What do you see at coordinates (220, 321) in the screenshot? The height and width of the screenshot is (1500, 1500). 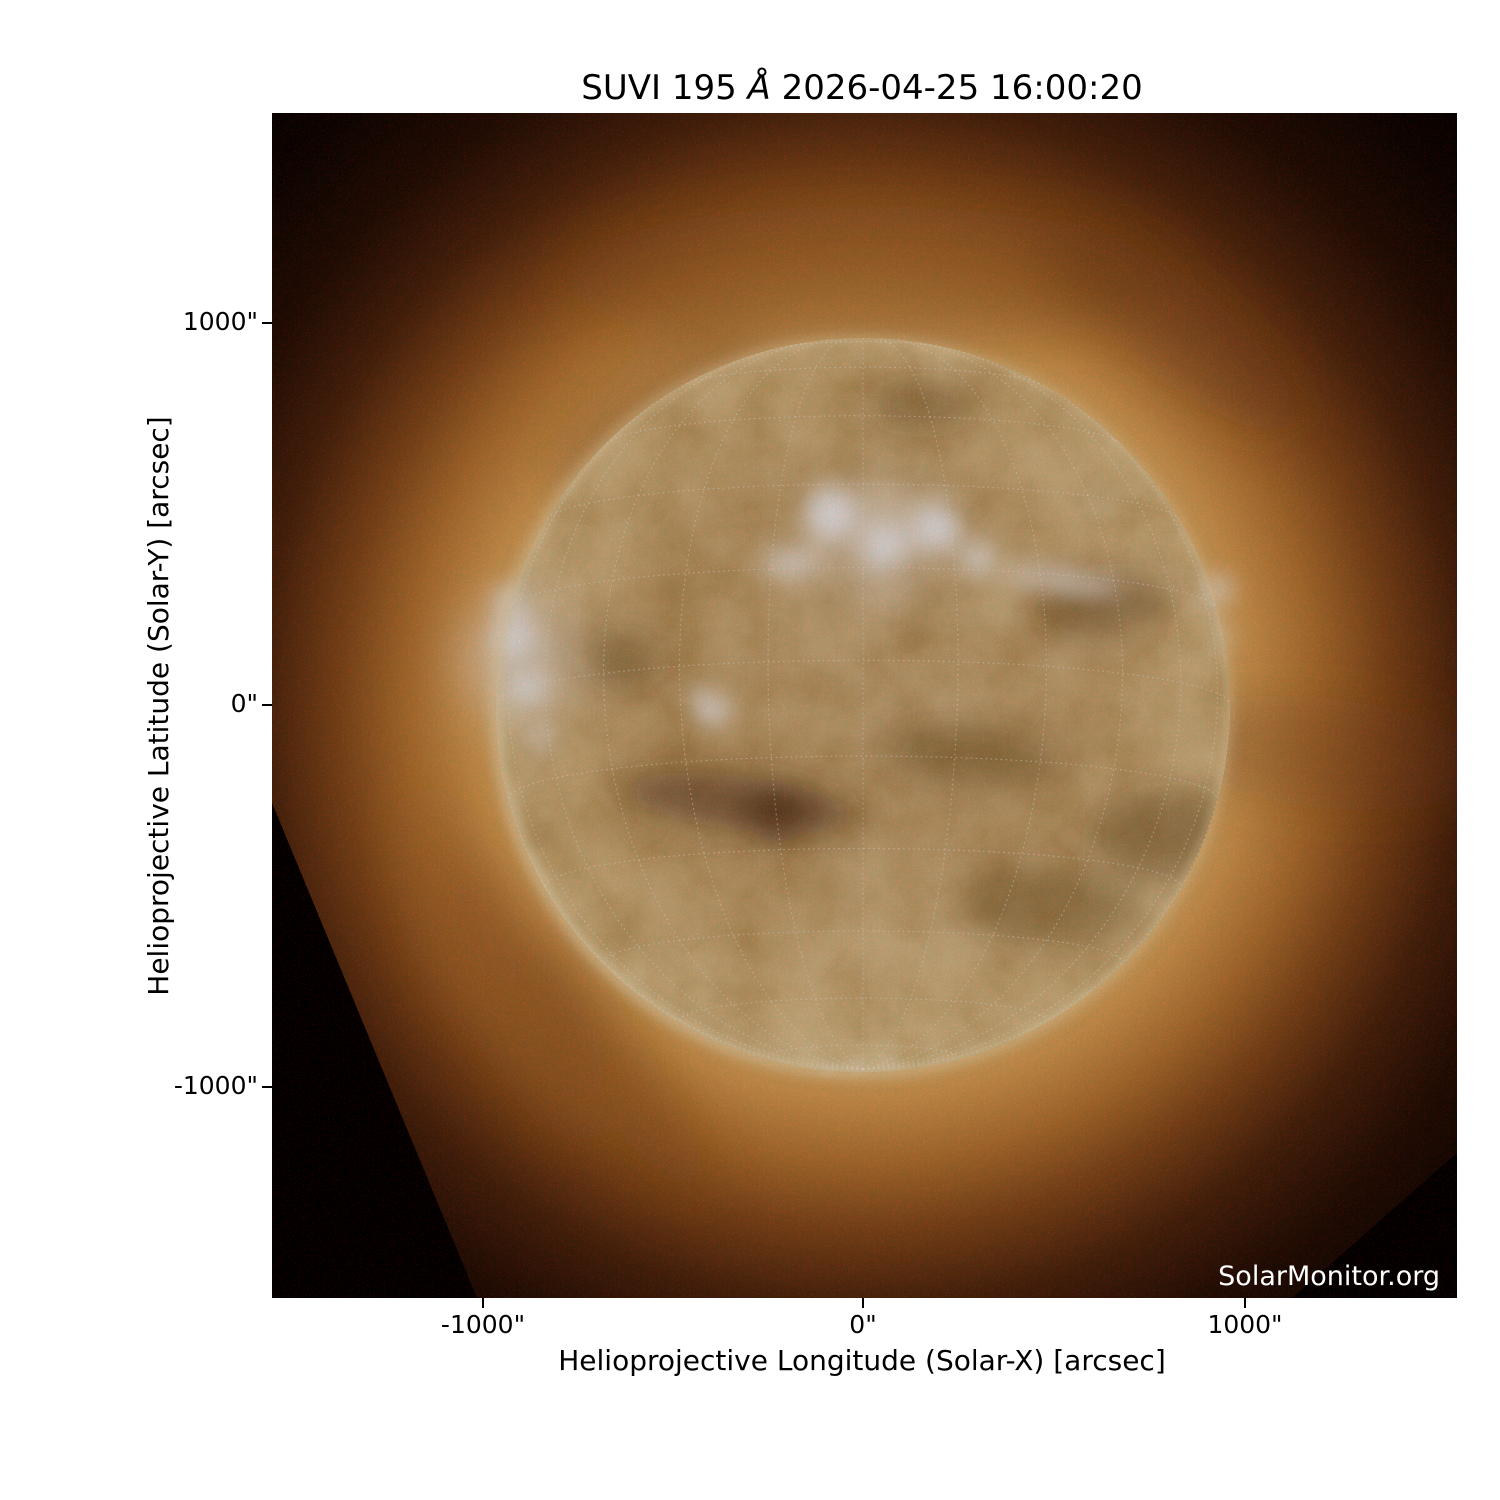 I see `y-tick-label-1000: 1000"` at bounding box center [220, 321].